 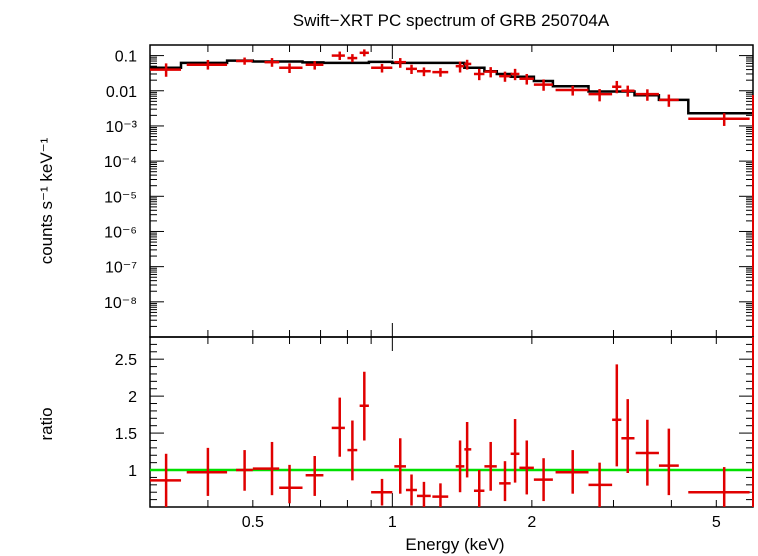 I want to click on x-tick-label: 2, so click(x=531, y=522).